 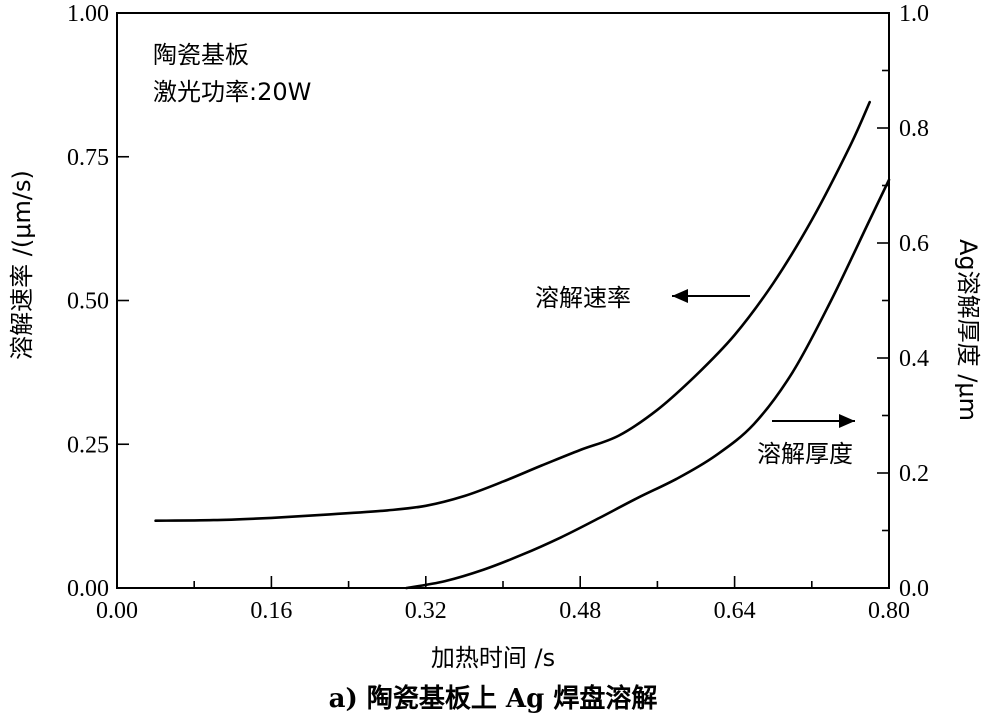 I want to click on y-right-tick-label: 0.6, so click(x=914, y=244).